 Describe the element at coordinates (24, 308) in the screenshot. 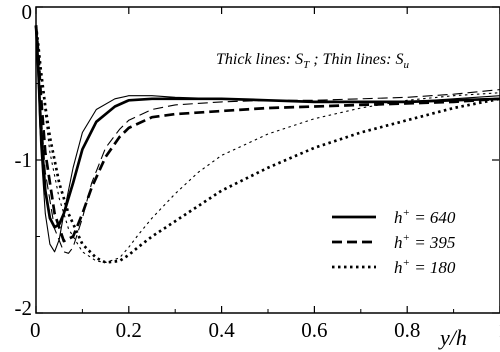

I see `y-tick-label: -2` at that location.